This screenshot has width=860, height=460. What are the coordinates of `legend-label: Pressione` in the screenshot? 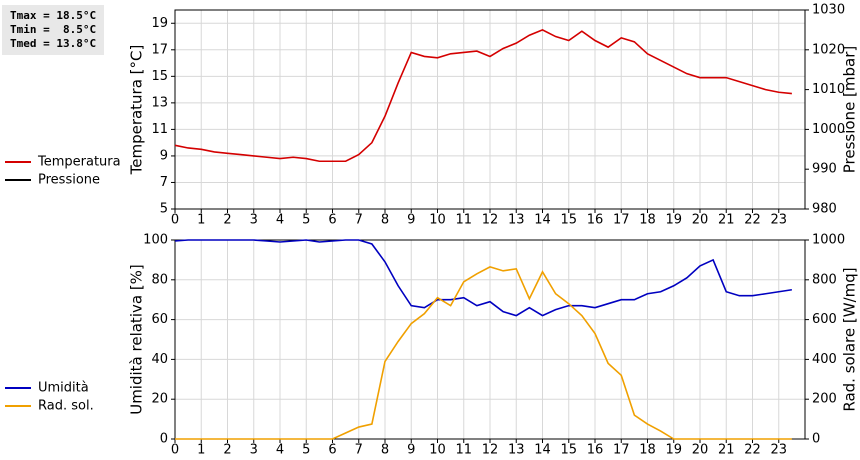 It's located at (69, 180).